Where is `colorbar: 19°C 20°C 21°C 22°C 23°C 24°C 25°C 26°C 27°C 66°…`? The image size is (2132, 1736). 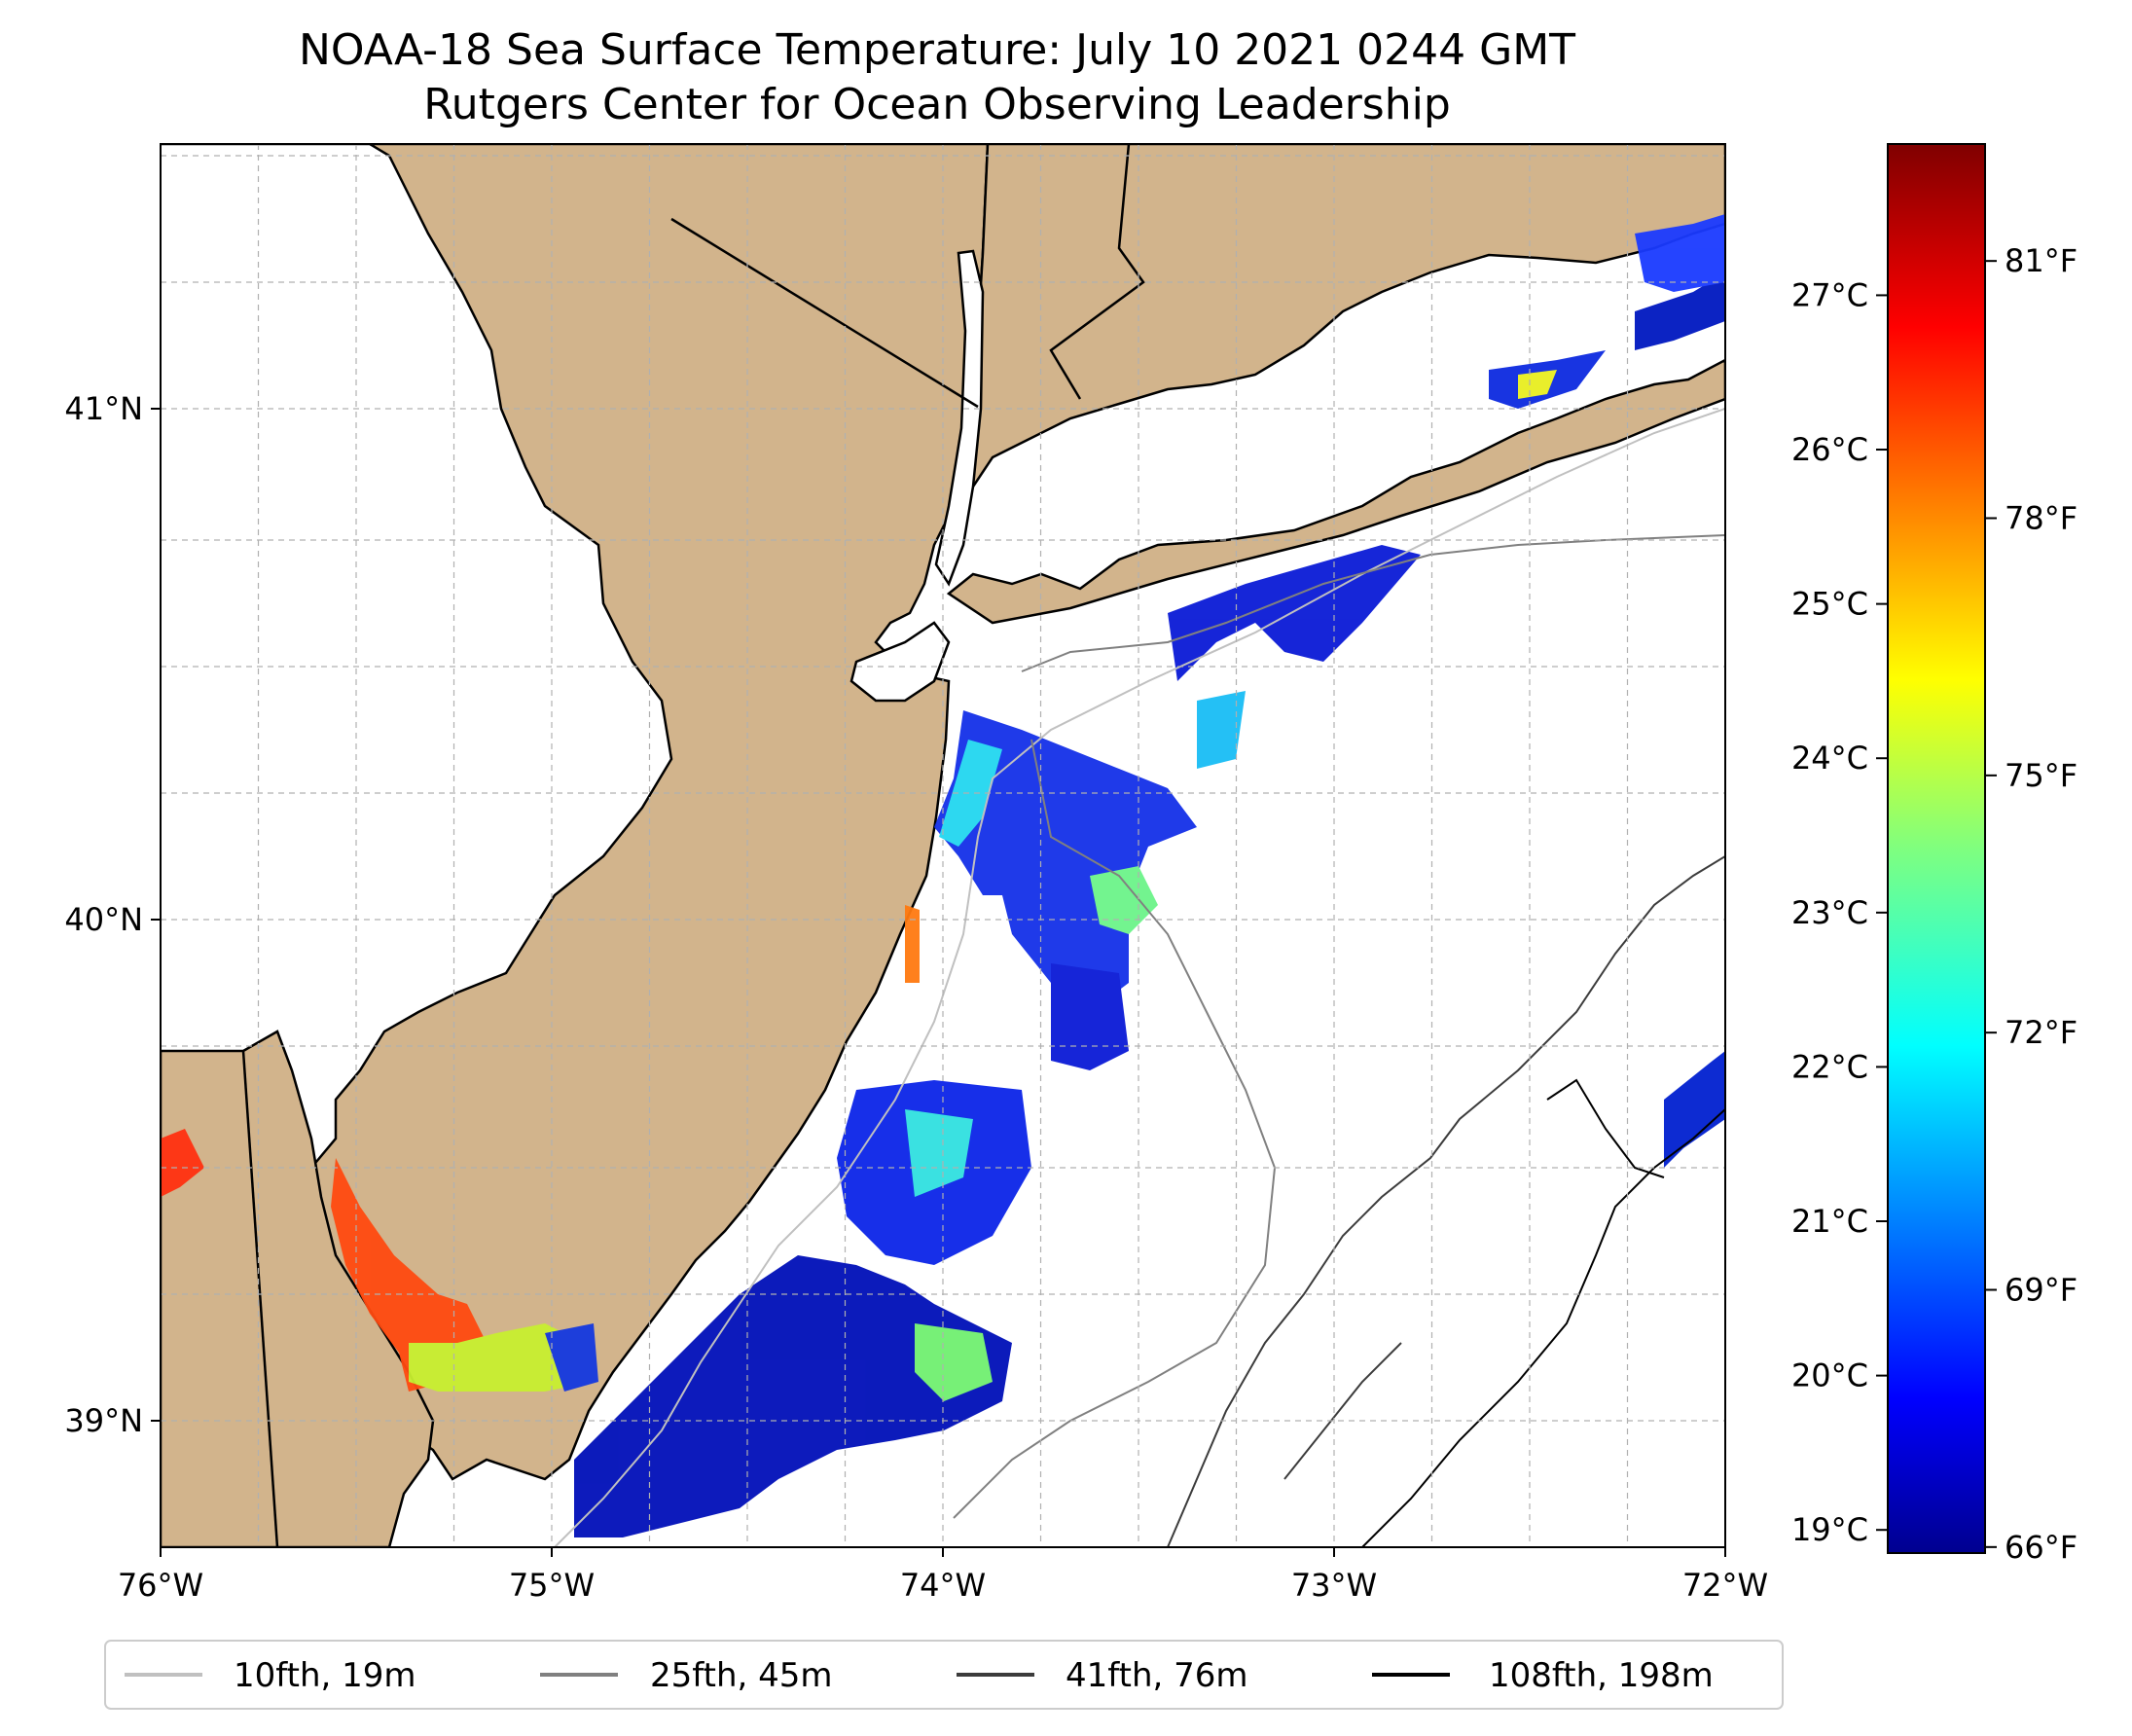 colorbar: 19°C 20°C 21°C 22°C 23°C 24°C 25°C 26°C 27°C 66°… is located at coordinates (1935, 855).